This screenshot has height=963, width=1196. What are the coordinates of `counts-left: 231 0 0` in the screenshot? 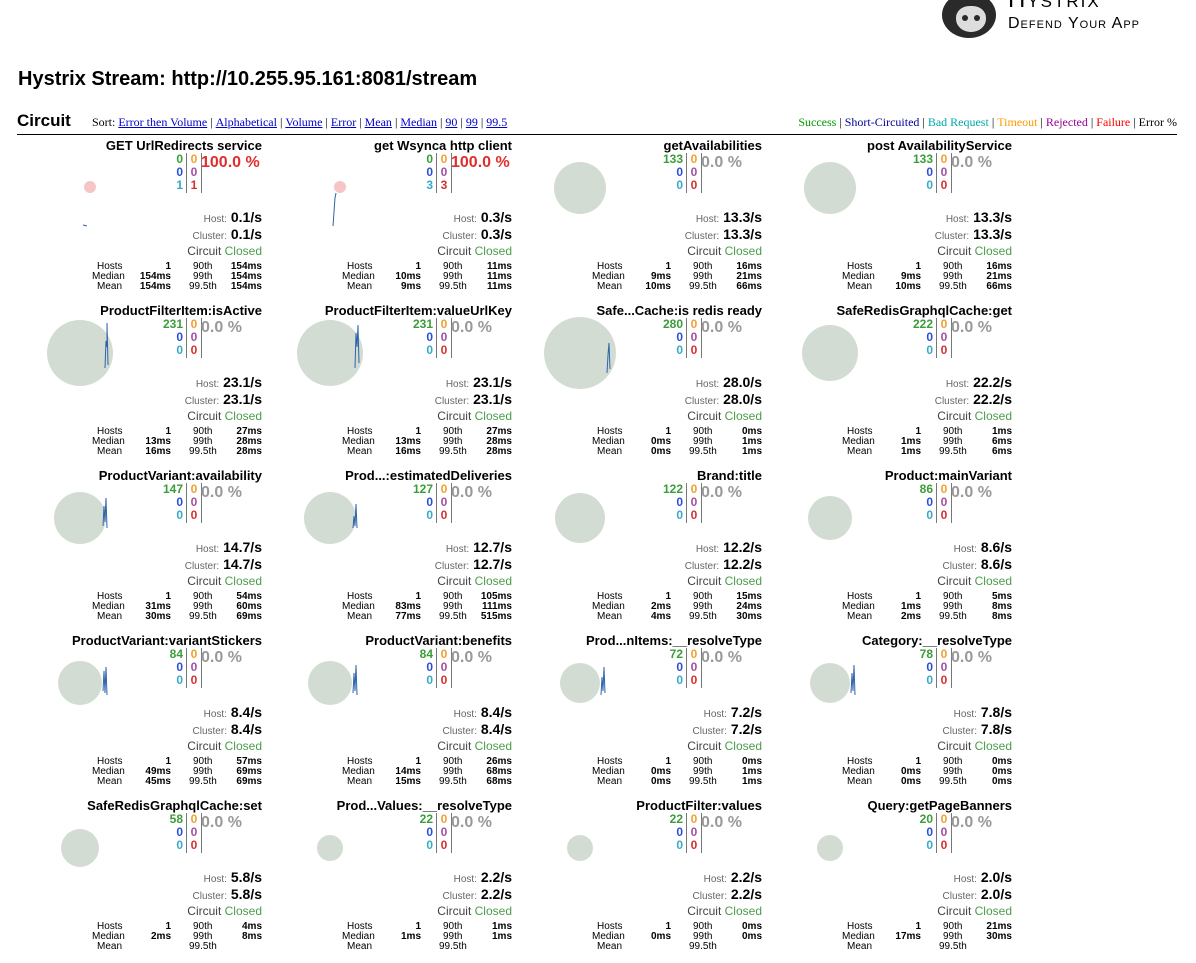 It's located at (169, 337).